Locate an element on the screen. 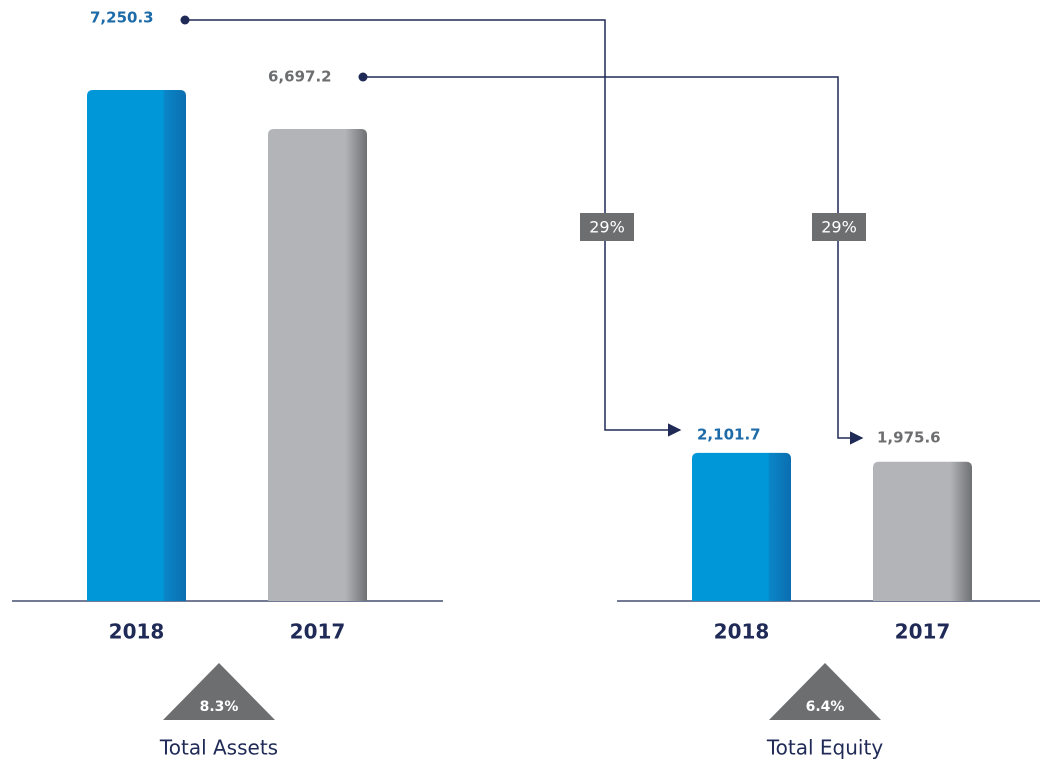 Image resolution: width=1040 pixels, height=764 pixels. chart-title: Total Assets is located at coordinates (218, 748).